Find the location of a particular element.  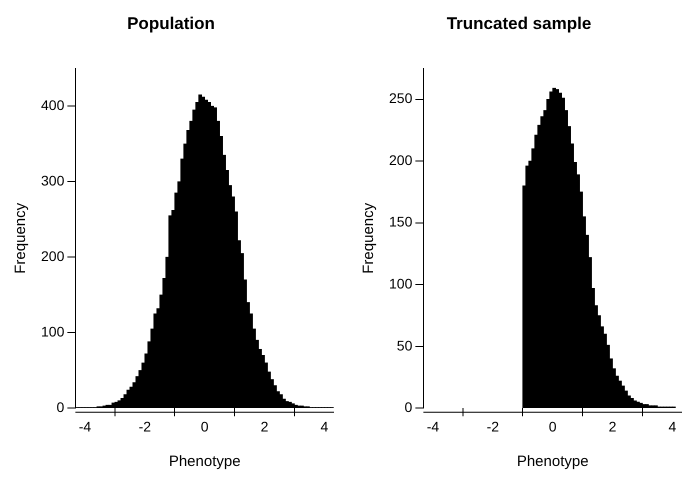

y-tick-label: 150 is located at coordinates (401, 222).